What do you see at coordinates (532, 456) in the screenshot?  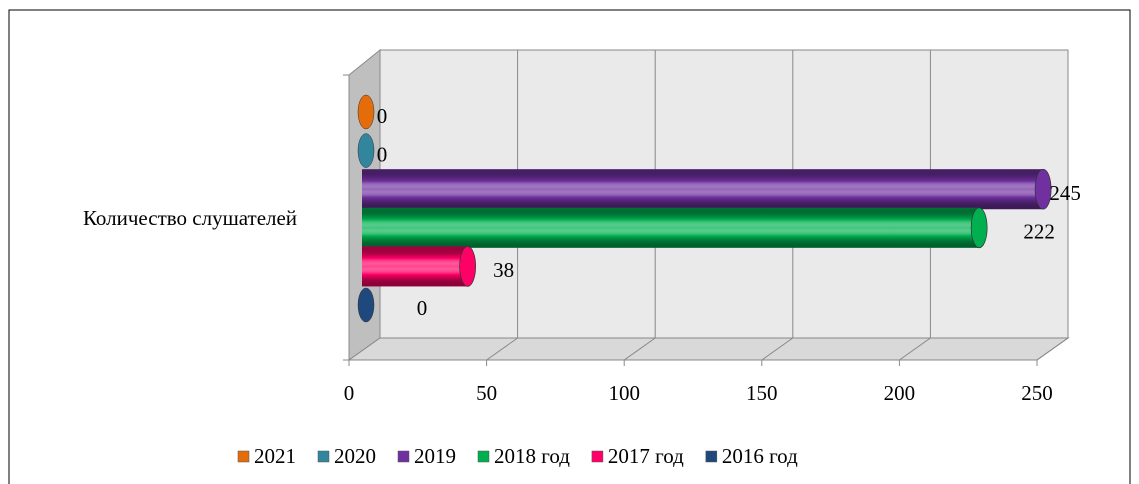 I see `legend-label: 2018 год` at bounding box center [532, 456].